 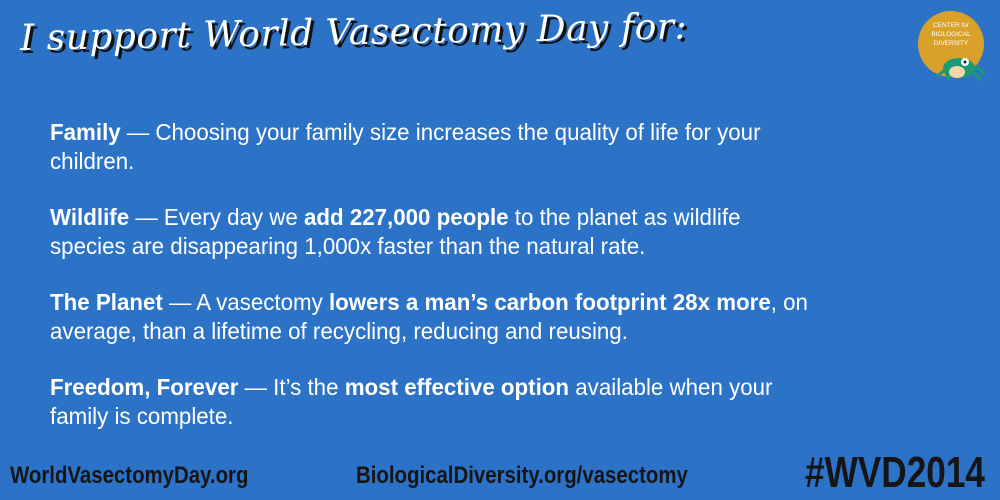 What do you see at coordinates (245, 302) in the screenshot?
I see `reason-text: — A vasectomy` at bounding box center [245, 302].